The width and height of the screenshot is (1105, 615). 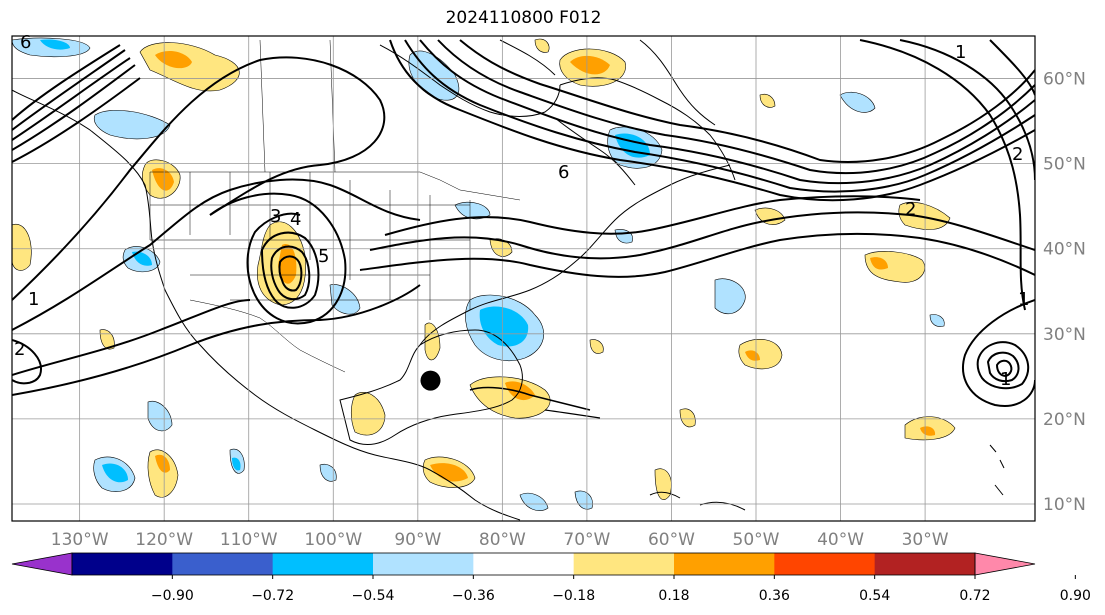 What do you see at coordinates (1064, 80) in the screenshot?
I see `latitude-tick-label: 60°N` at bounding box center [1064, 80].